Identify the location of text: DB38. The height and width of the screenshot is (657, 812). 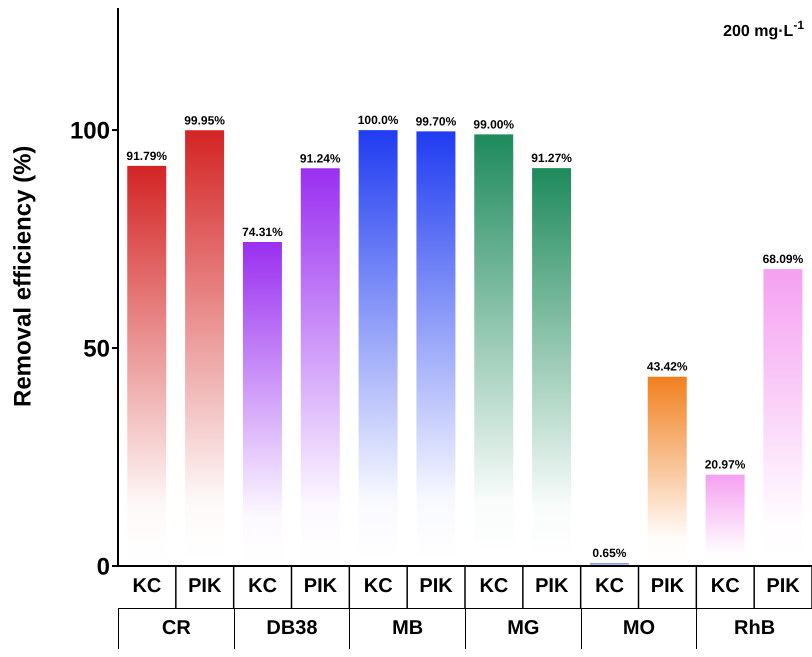
(292, 629).